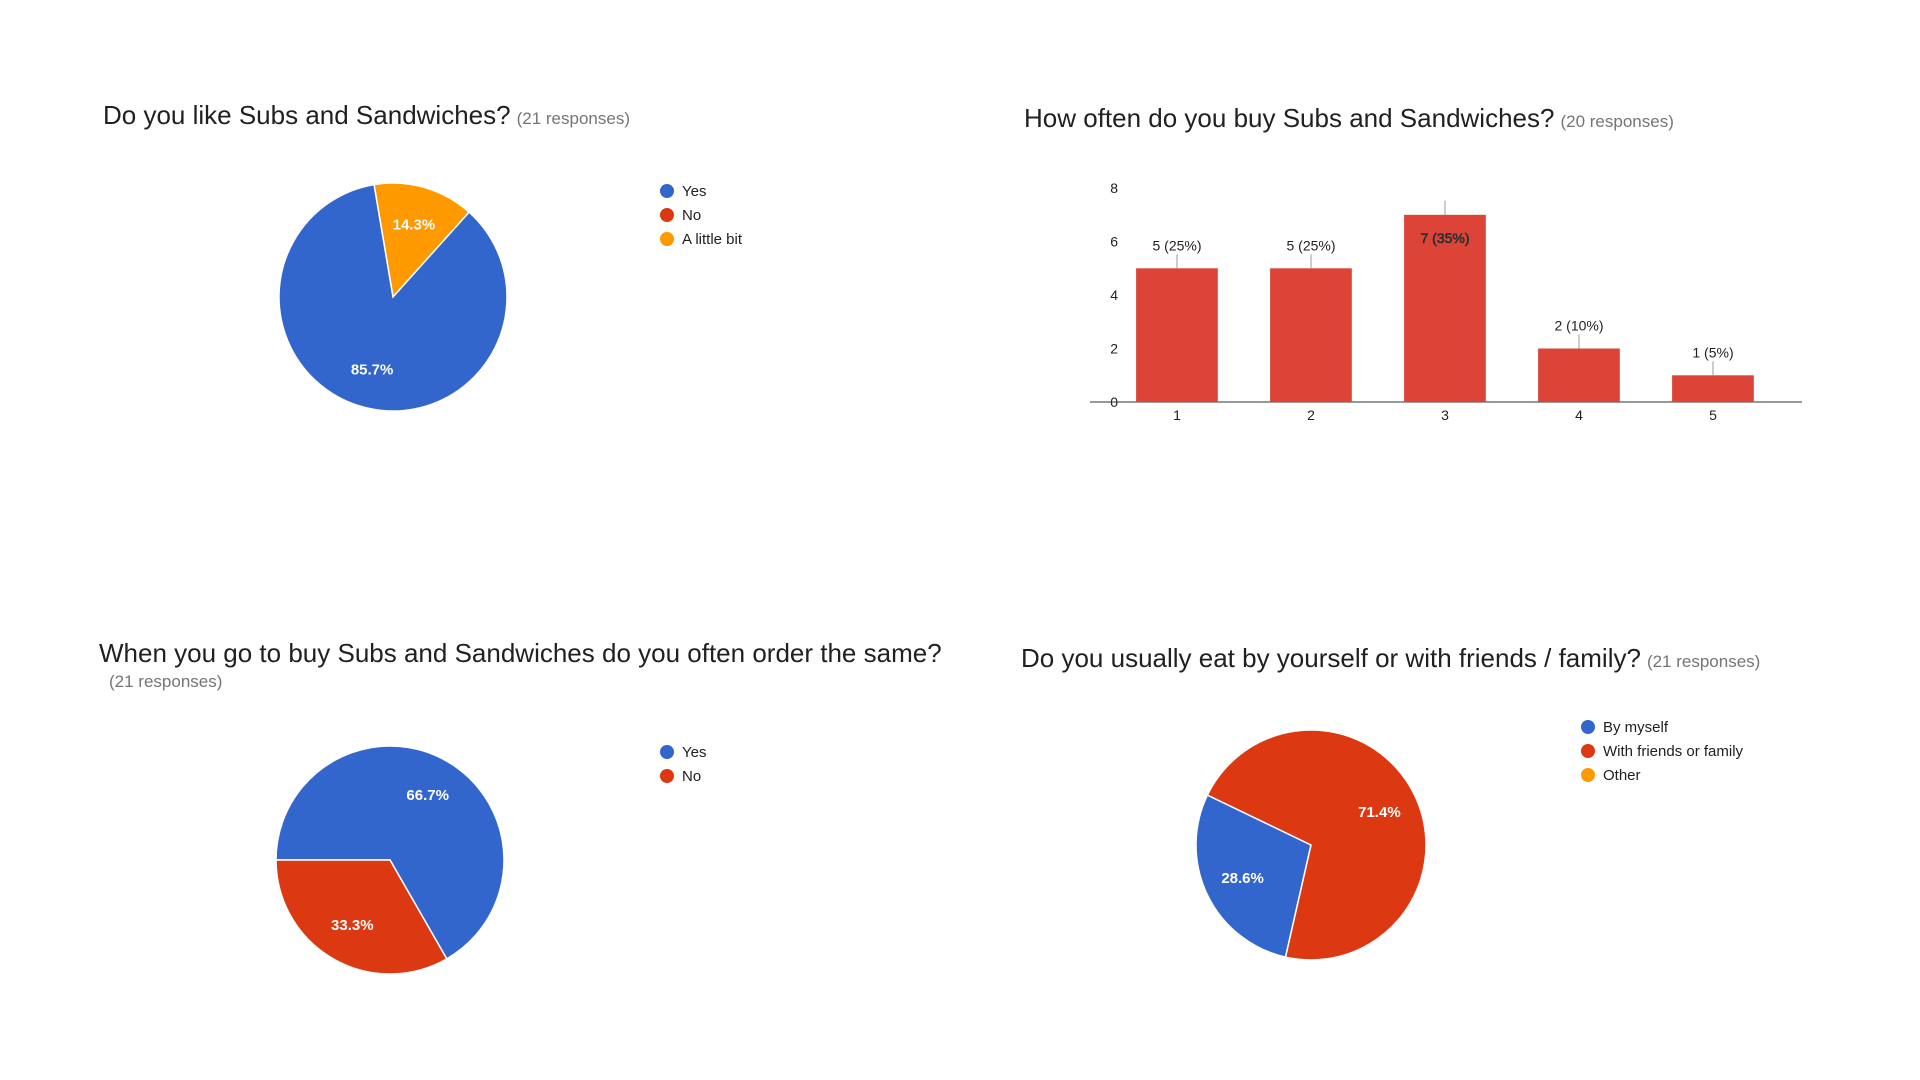  I want to click on y-tick-label: 2, so click(1114, 349).